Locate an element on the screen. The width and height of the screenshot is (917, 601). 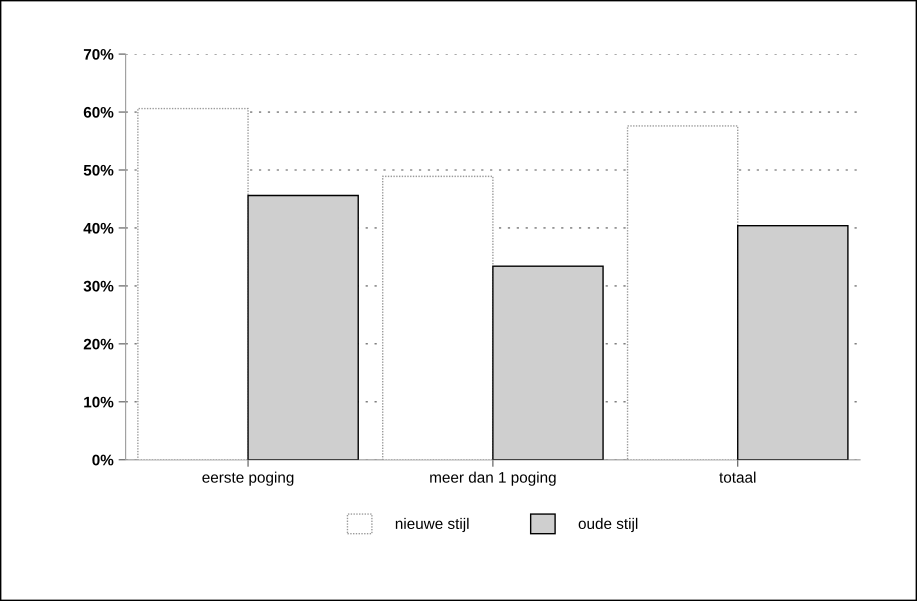
x-tick-label: meer dan 1 poging is located at coordinates (493, 479).